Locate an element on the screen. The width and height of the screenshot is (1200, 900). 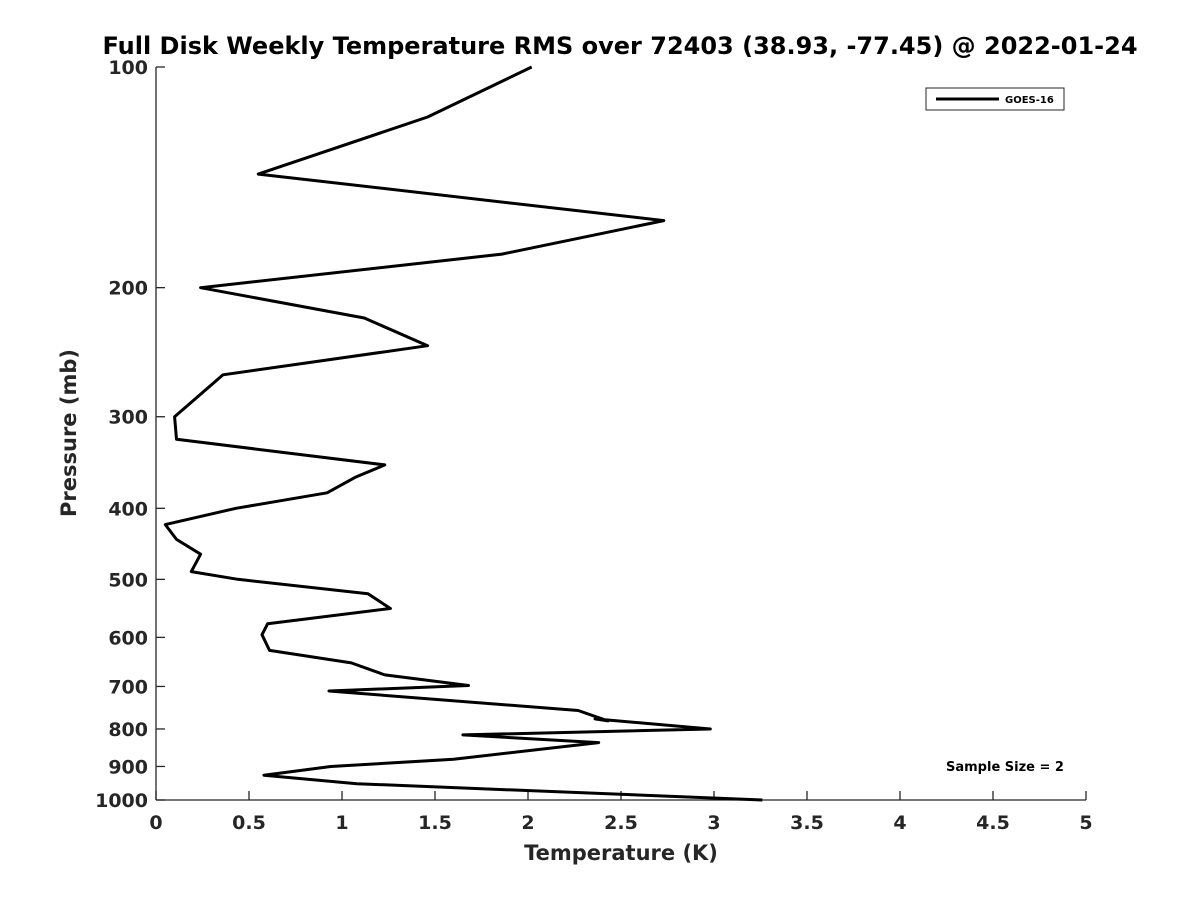
x-tick-label: 2 is located at coordinates (527, 823).